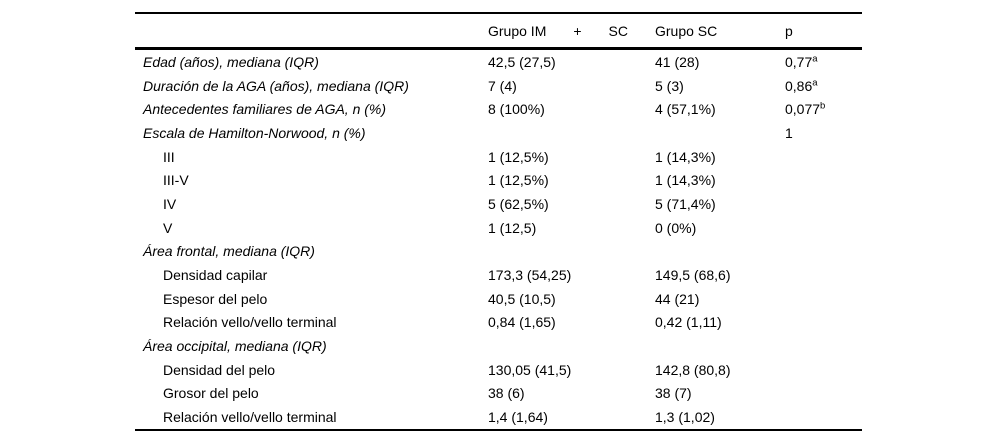  I want to click on row-label: Antecedentes familiares de AGA, n (%), so click(265, 109).